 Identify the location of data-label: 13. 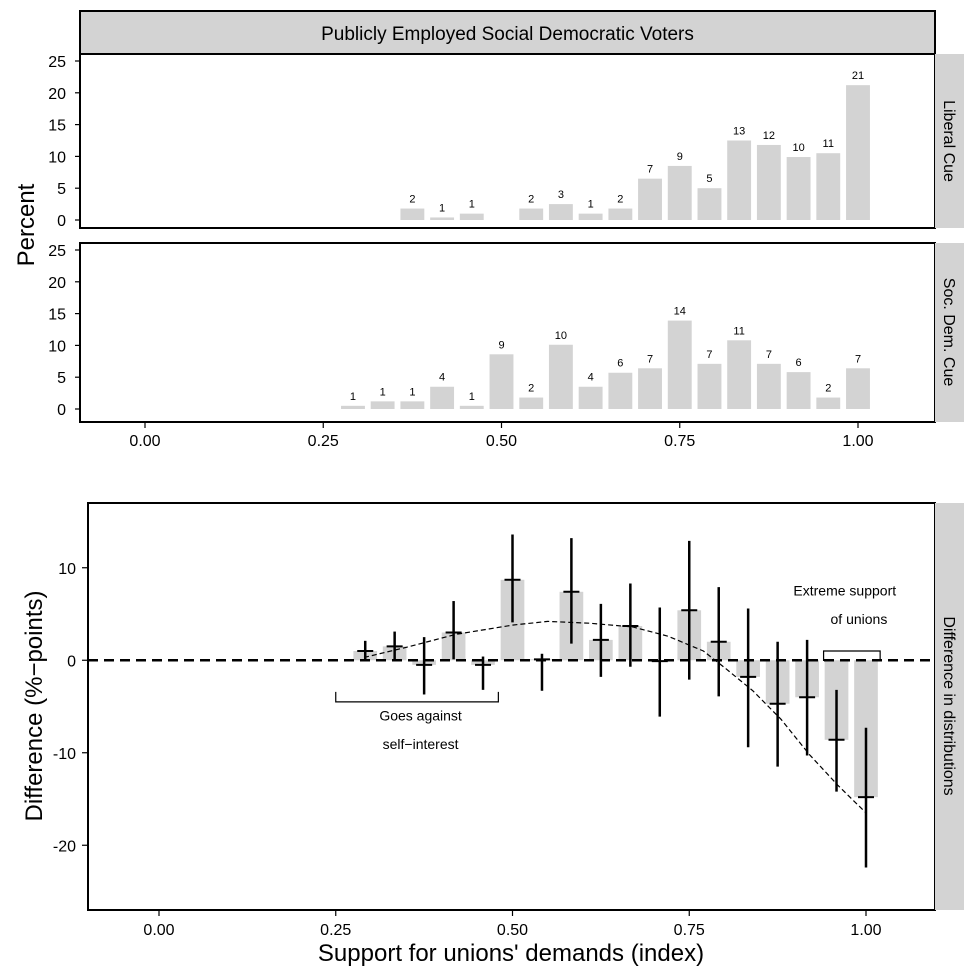
(739, 132).